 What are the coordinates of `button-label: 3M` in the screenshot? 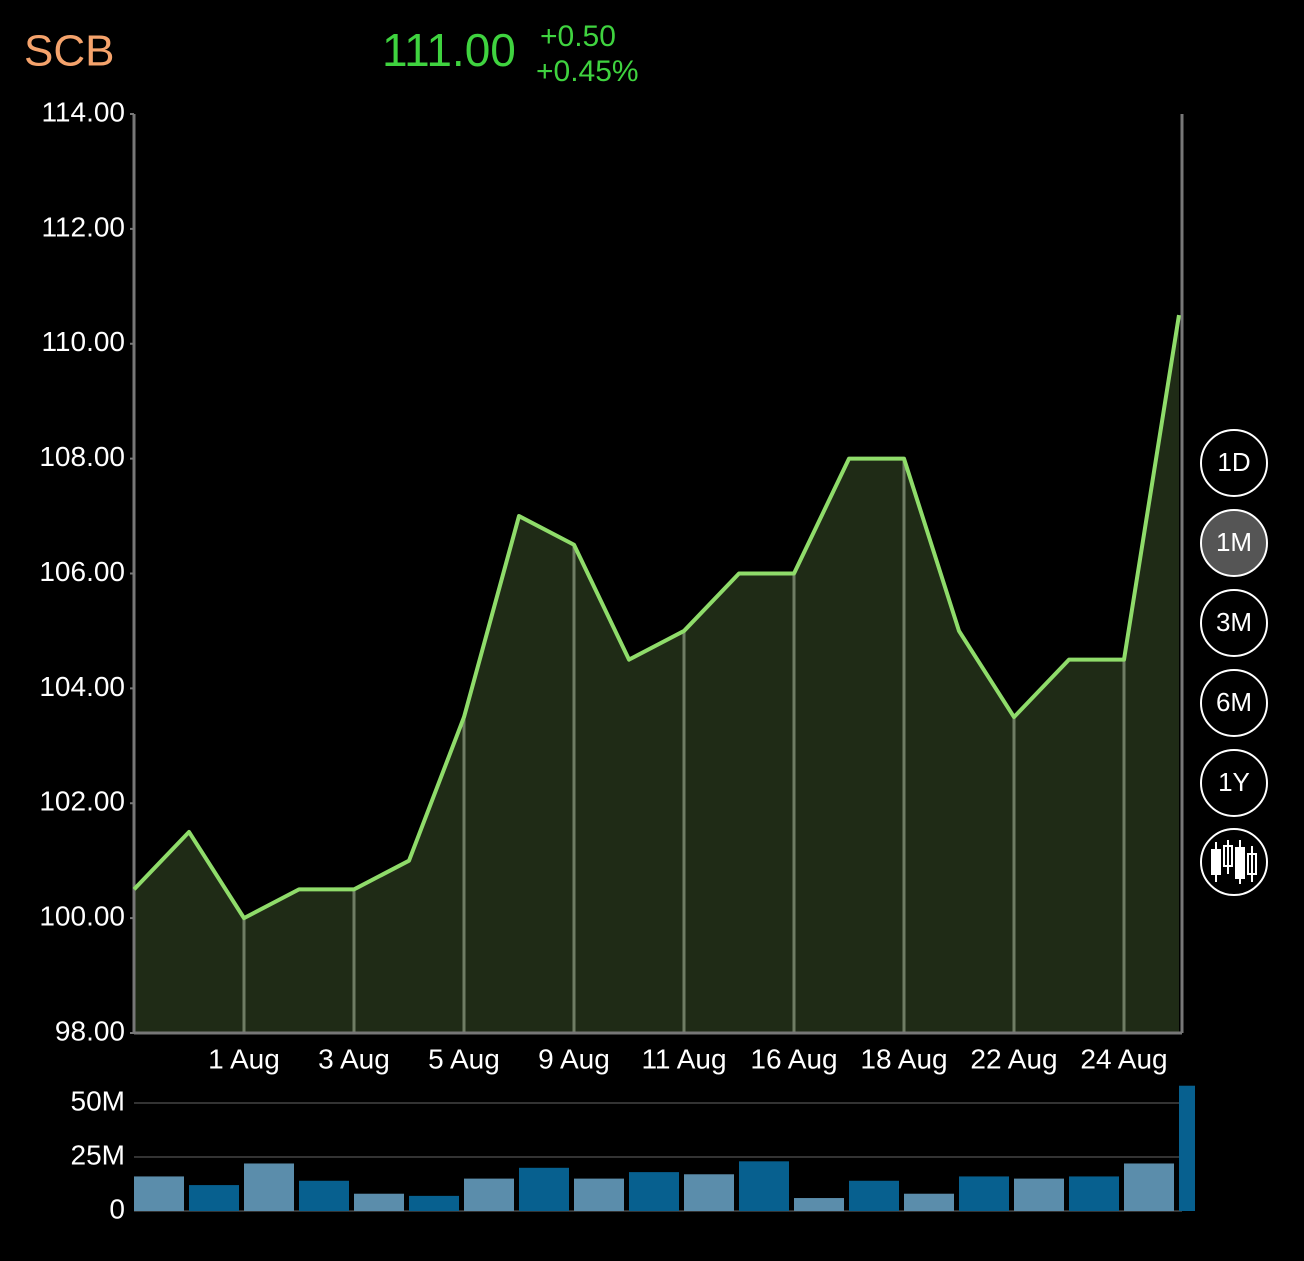 It's located at (1234, 622).